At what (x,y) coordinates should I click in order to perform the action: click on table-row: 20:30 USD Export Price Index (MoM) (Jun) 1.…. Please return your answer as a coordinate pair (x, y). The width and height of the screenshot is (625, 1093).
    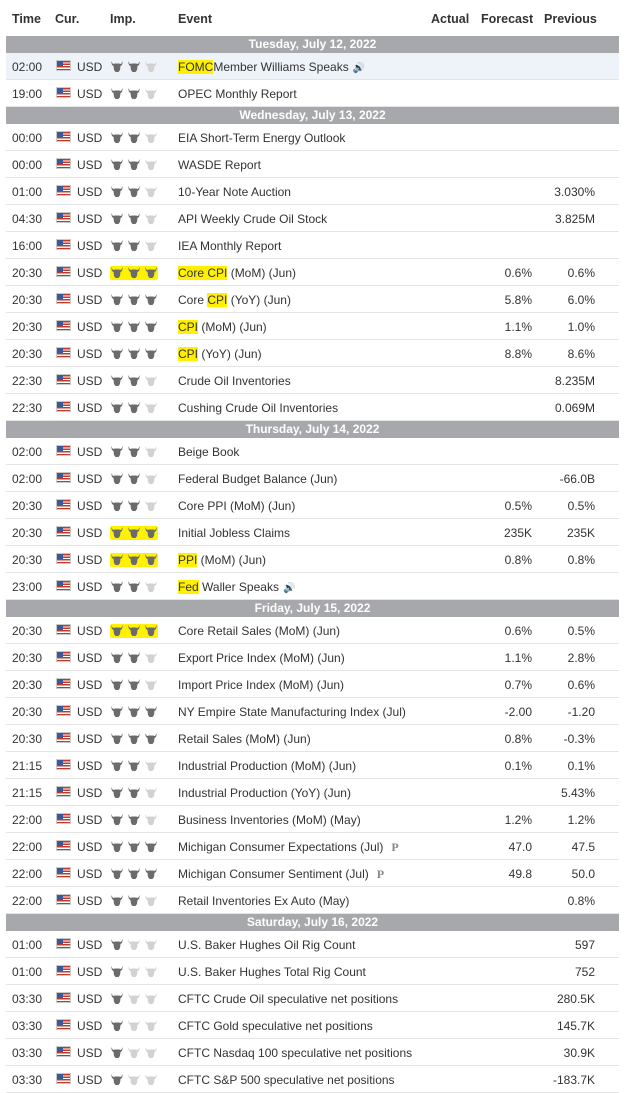
    Looking at the image, I should click on (312, 657).